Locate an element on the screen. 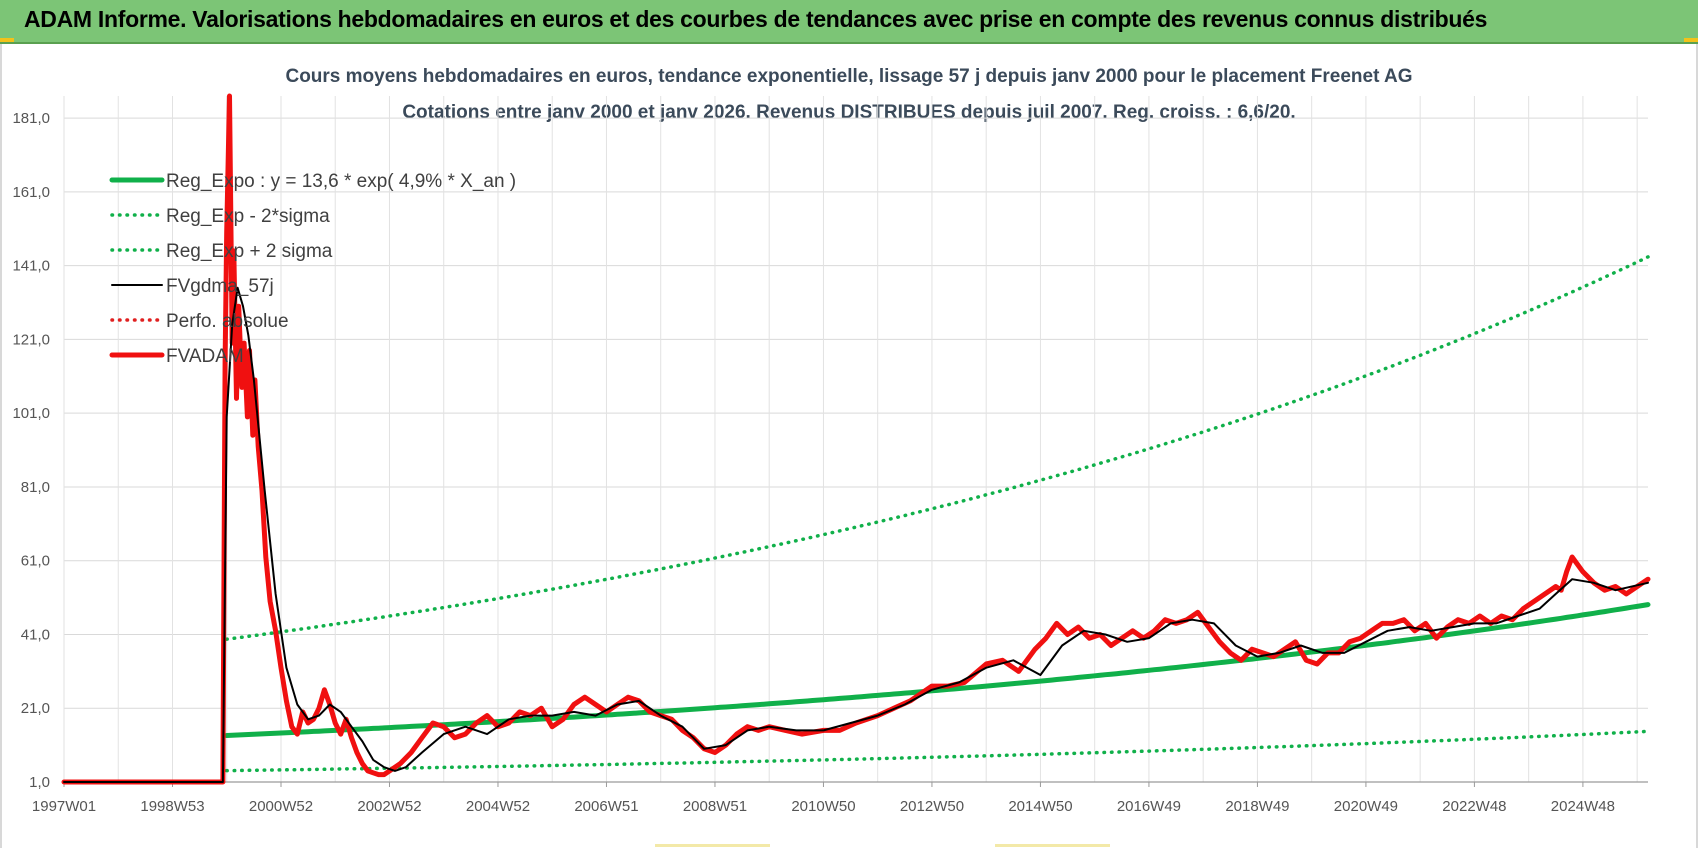 Image resolution: width=1698 pixels, height=848 pixels. y-tick-label: 1,0 is located at coordinates (39, 782).